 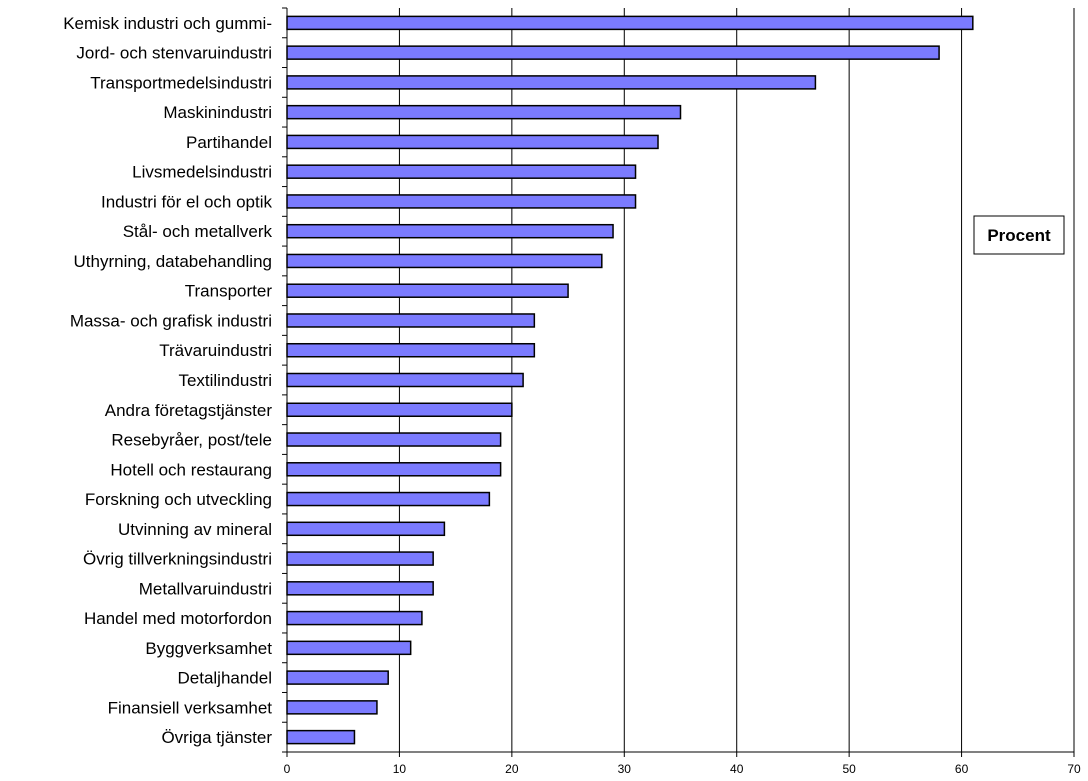 I want to click on x-tick-label: 60, so click(x=962, y=769).